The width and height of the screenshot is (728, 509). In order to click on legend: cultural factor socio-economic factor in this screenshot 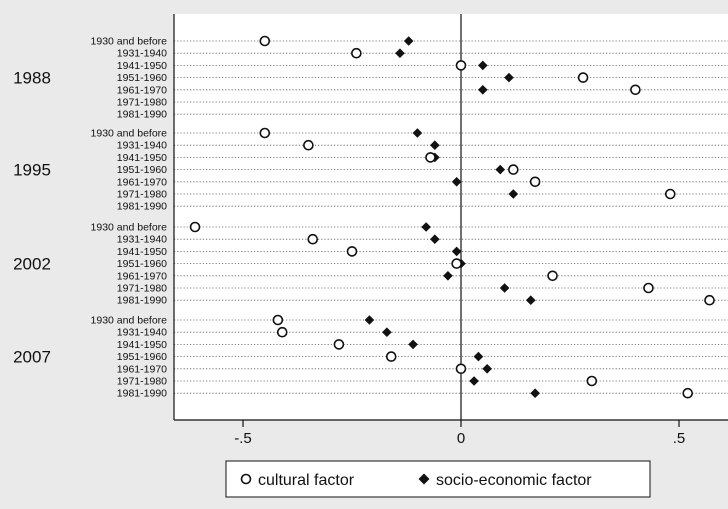, I will do `click(438, 479)`.